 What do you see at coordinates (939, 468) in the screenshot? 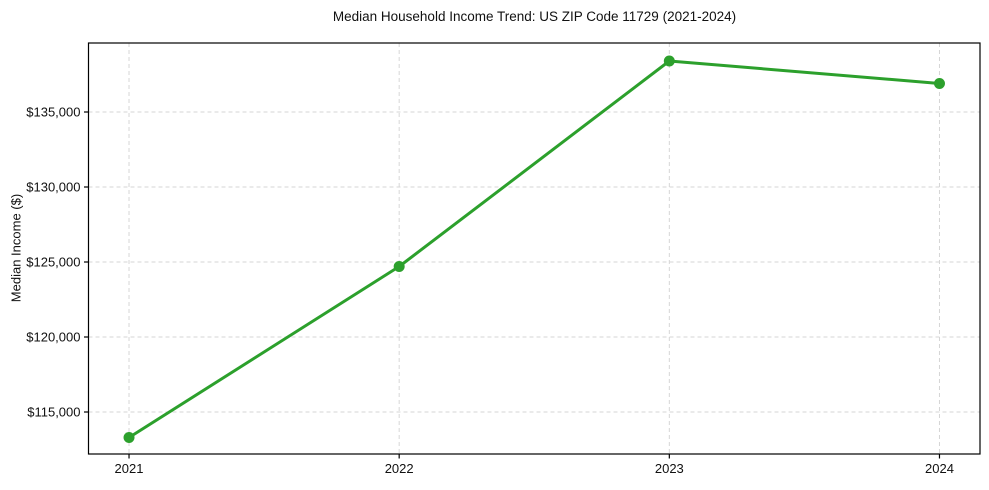
I see `x-tick-label: 2024` at bounding box center [939, 468].